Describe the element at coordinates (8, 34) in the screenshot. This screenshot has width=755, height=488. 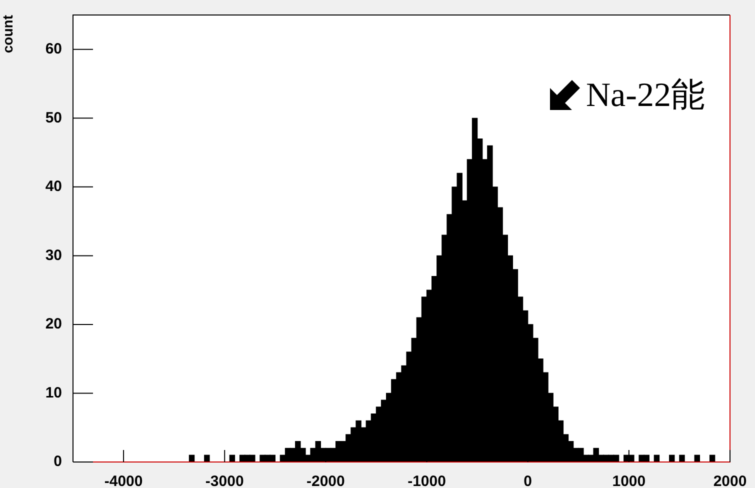
I see `y-axis-title: count` at that location.